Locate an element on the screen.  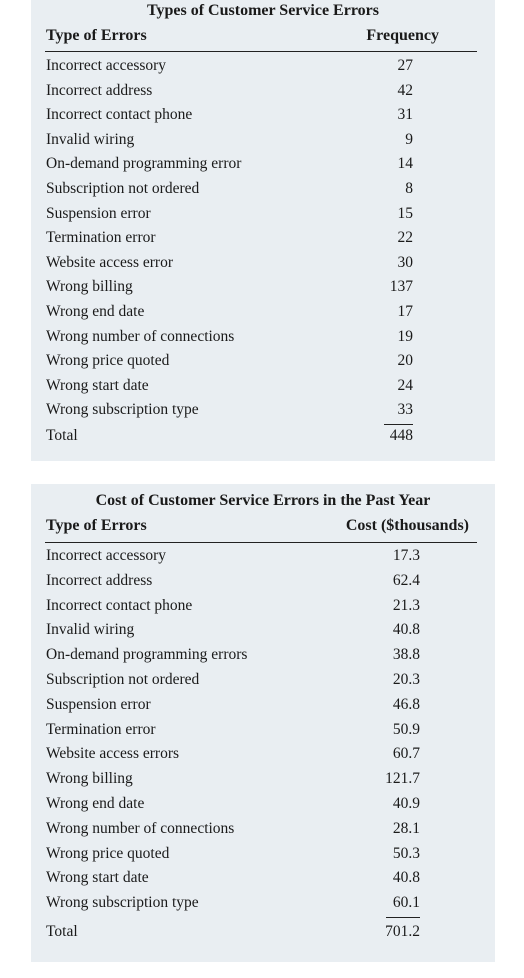
table-row: Subscription not ordered 20.3 is located at coordinates (263, 683).